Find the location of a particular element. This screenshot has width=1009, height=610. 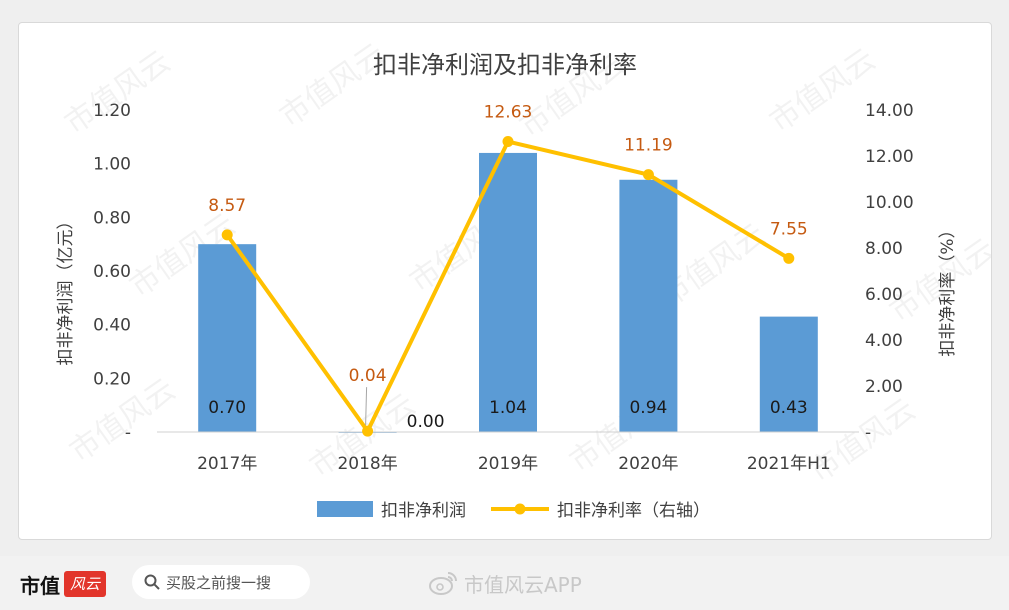

search-placeholder: 买股之前搜一搜 is located at coordinates (219, 582).